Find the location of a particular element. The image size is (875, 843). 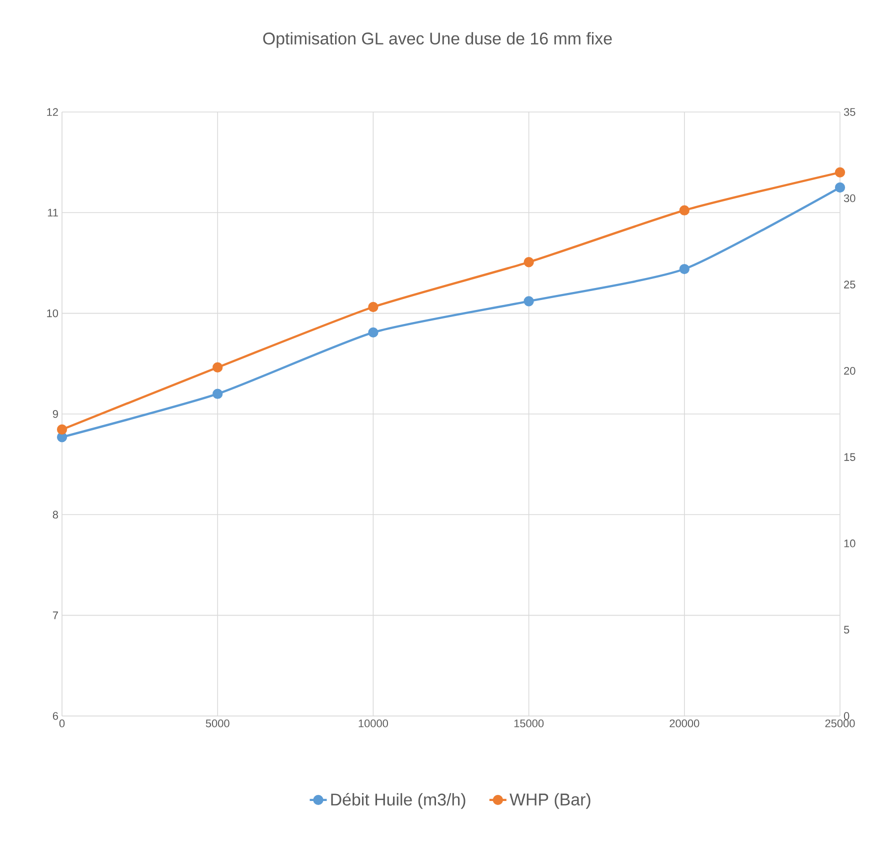

chart-title: Optimisation GL avec Une duse de 16 mm fixe is located at coordinates (437, 40).